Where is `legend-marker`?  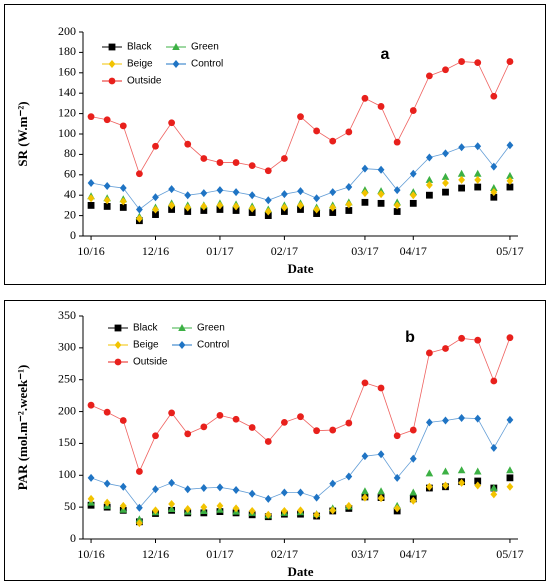
legend-marker is located at coordinates (112, 81).